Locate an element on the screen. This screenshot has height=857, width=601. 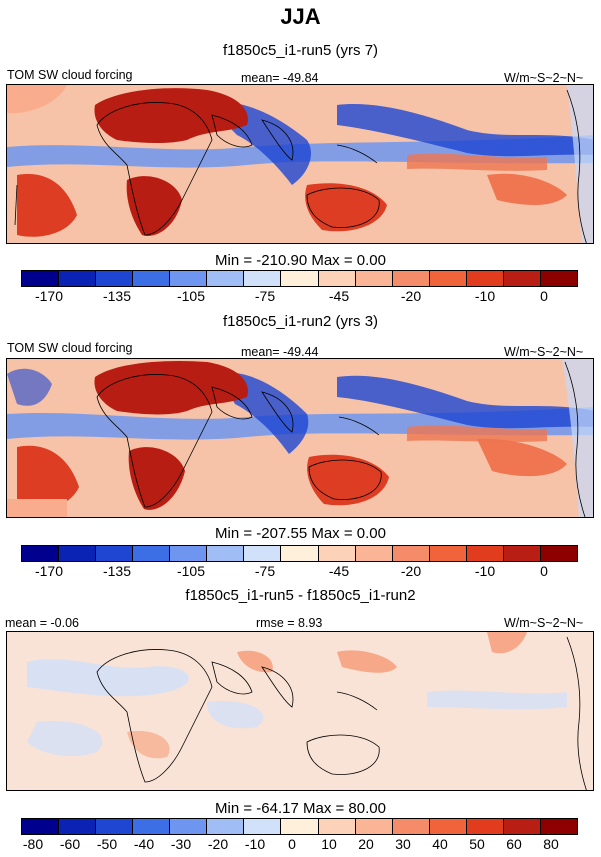
cbar-3-tick: 50 is located at coordinates (477, 844).